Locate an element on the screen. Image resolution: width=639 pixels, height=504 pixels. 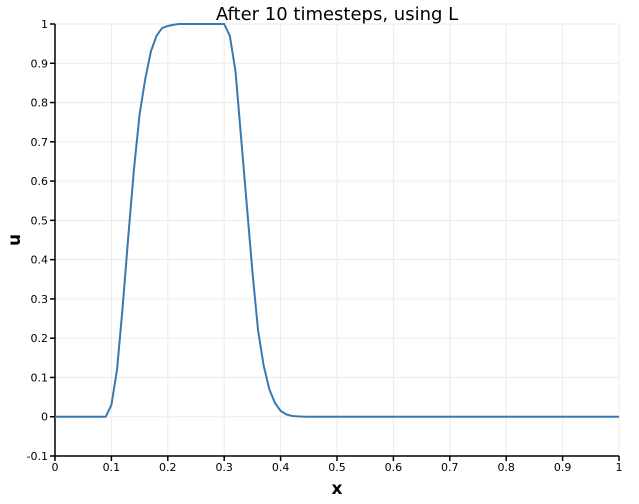
chart-title: After 10 timesteps, using L is located at coordinates (337, 14).